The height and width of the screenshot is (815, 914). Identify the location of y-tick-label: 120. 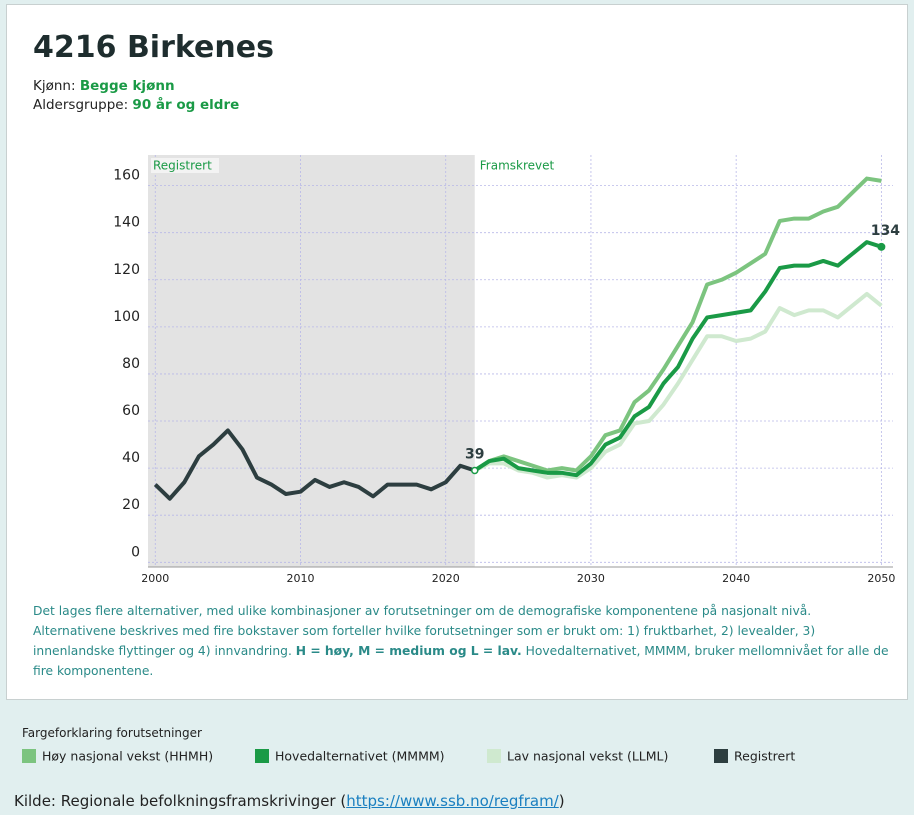
(126, 270).